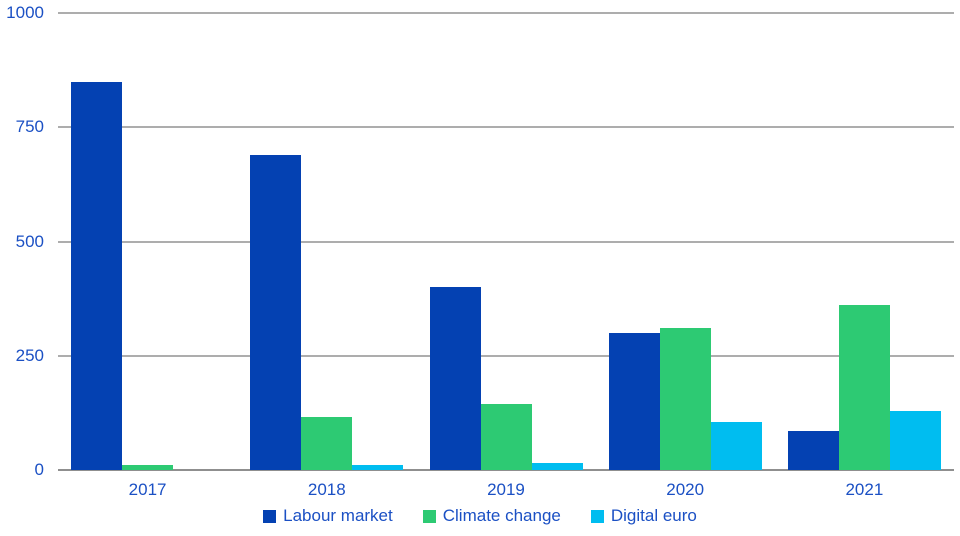  I want to click on legend-item-labour-market: Labour market, so click(328, 516).